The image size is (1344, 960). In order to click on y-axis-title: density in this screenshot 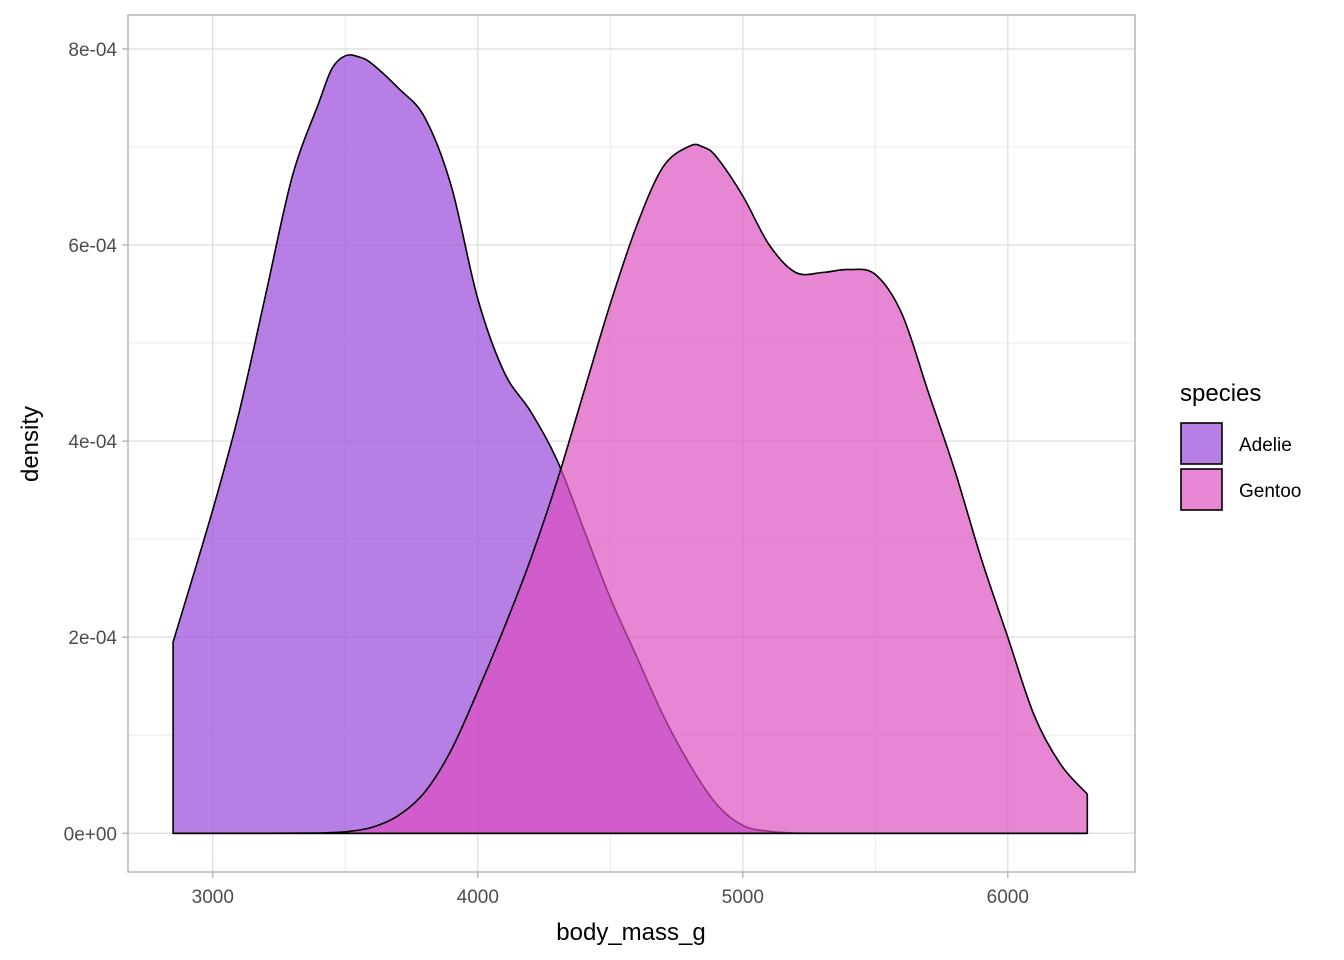, I will do `click(30, 444)`.